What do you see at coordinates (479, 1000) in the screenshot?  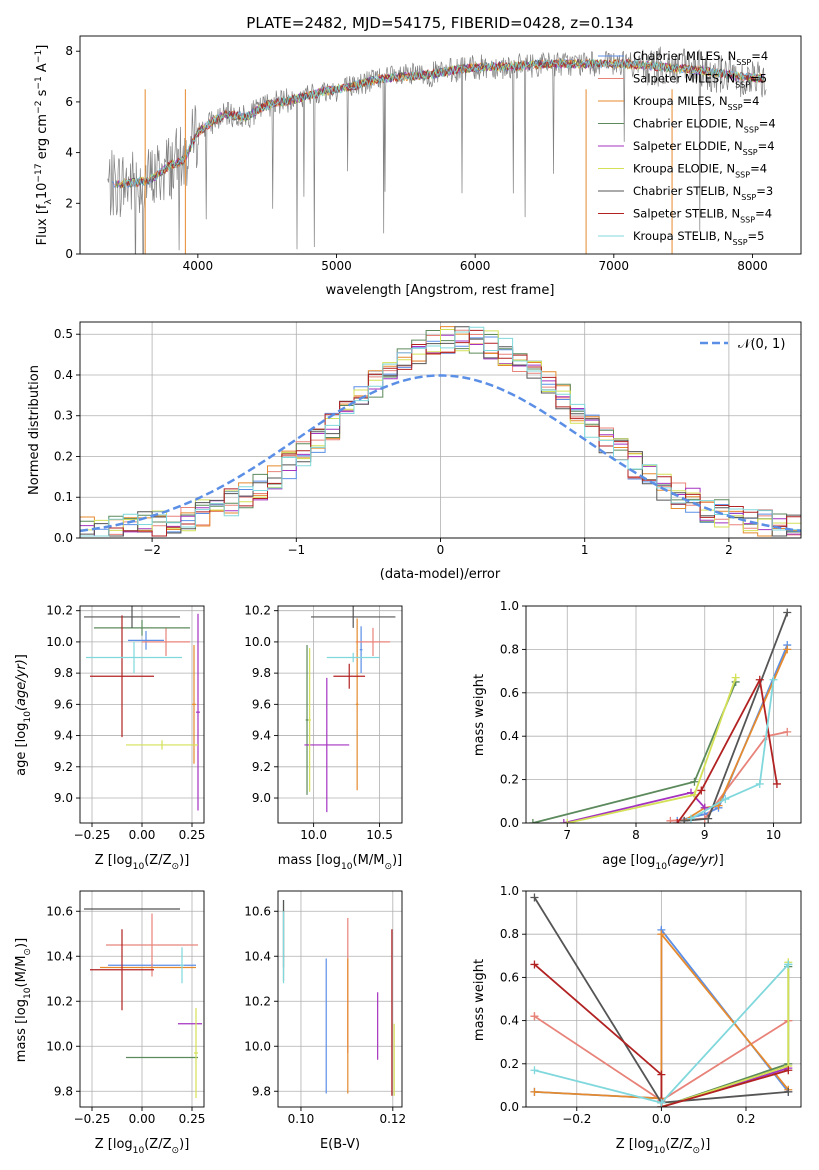 I see `y-axis-label: mass weight` at bounding box center [479, 1000].